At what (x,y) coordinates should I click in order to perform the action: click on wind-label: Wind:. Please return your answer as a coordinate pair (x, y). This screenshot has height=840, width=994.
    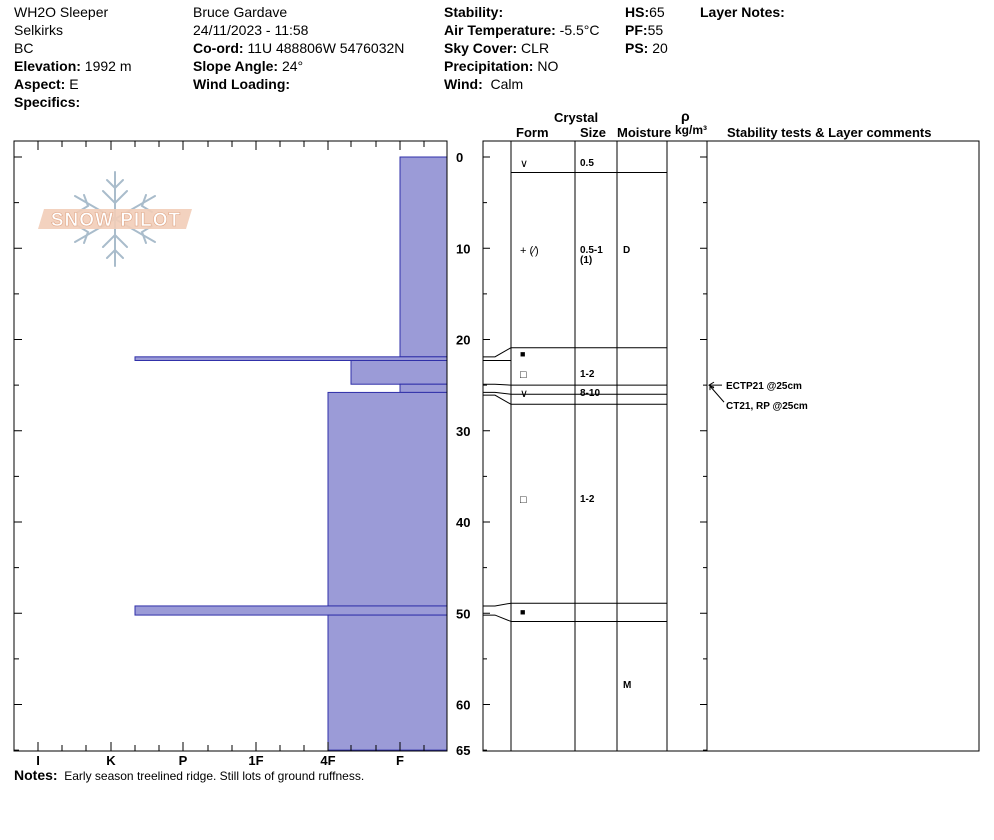
    Looking at the image, I should click on (463, 84).